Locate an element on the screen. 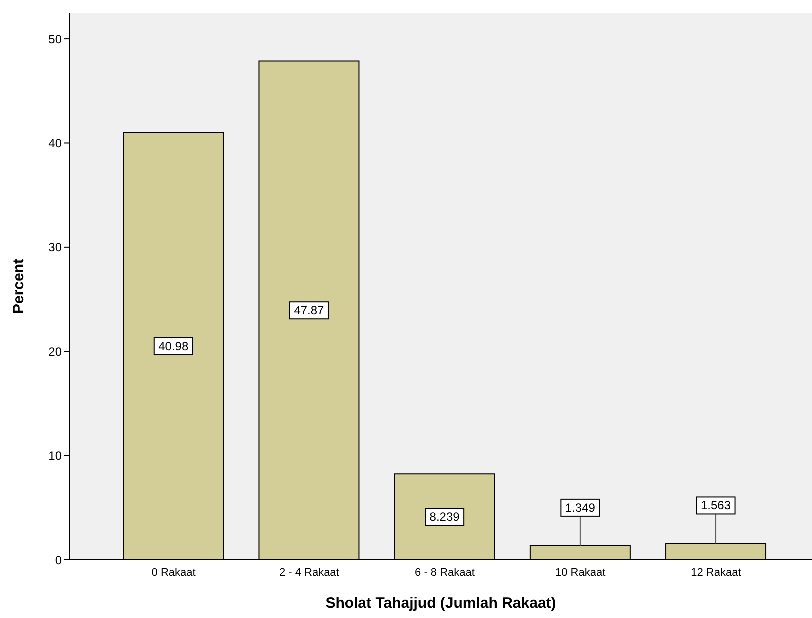 Image resolution: width=812 pixels, height=618 pixels. data-label: 8.239 is located at coordinates (445, 517).